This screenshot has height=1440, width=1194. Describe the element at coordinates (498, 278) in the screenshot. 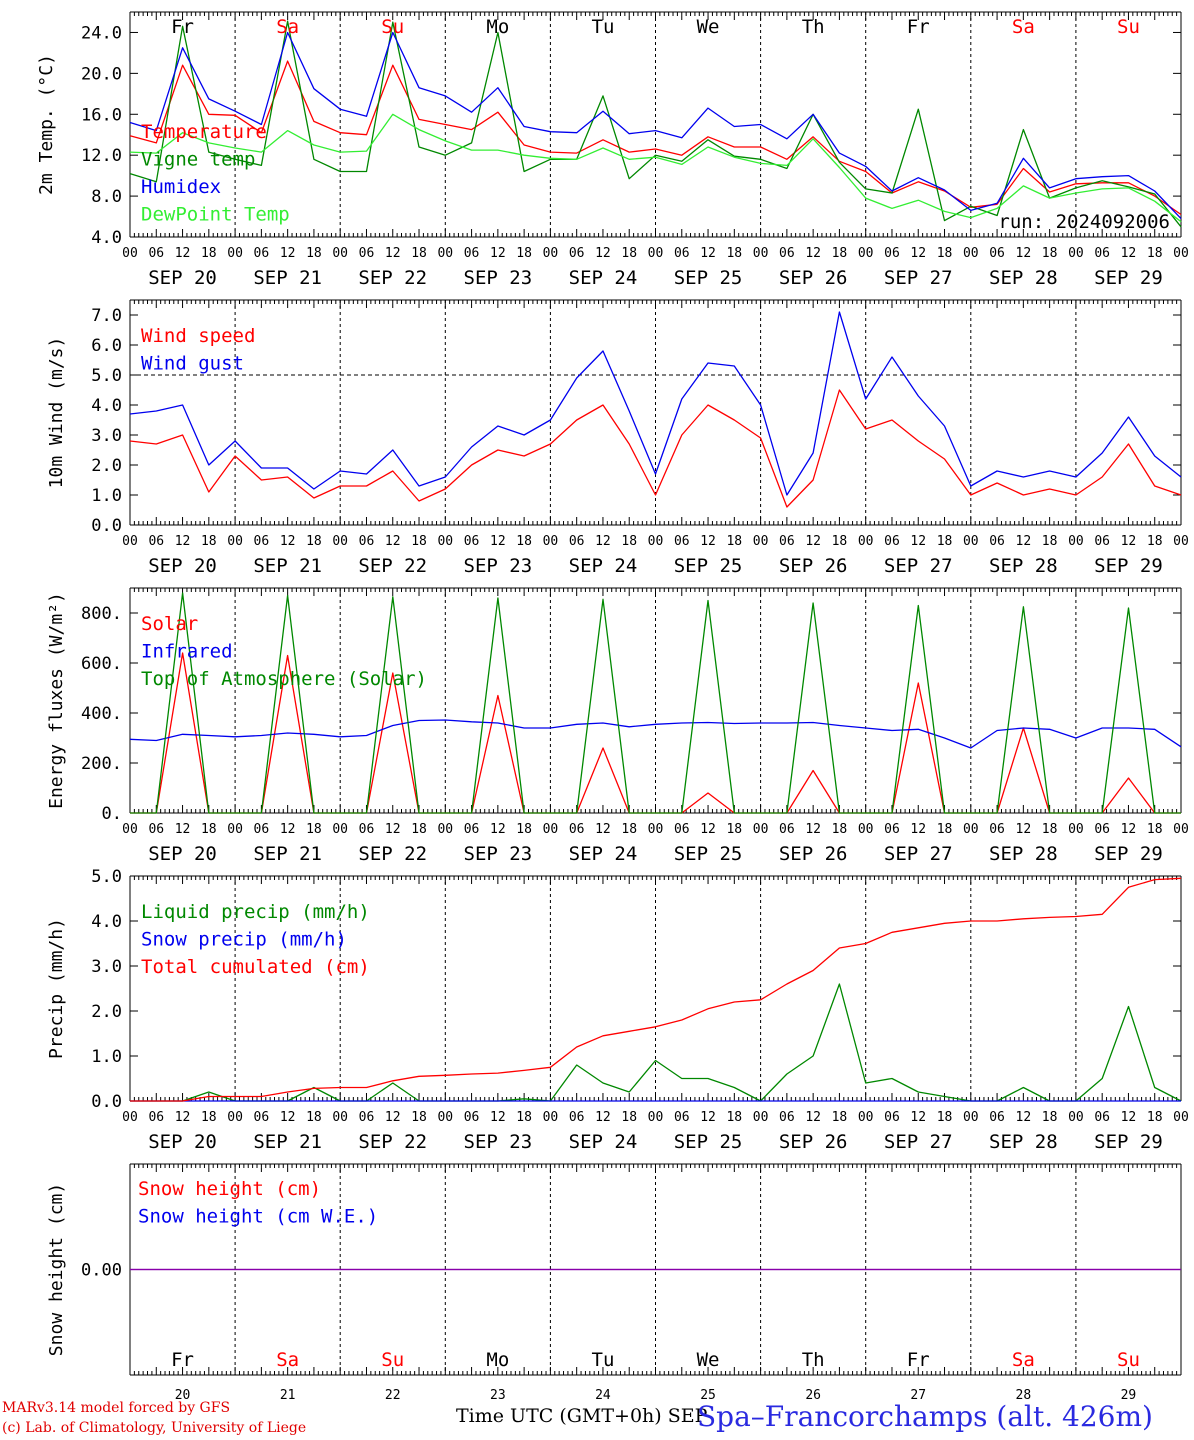

I see `x-date-label: SEP 23` at that location.